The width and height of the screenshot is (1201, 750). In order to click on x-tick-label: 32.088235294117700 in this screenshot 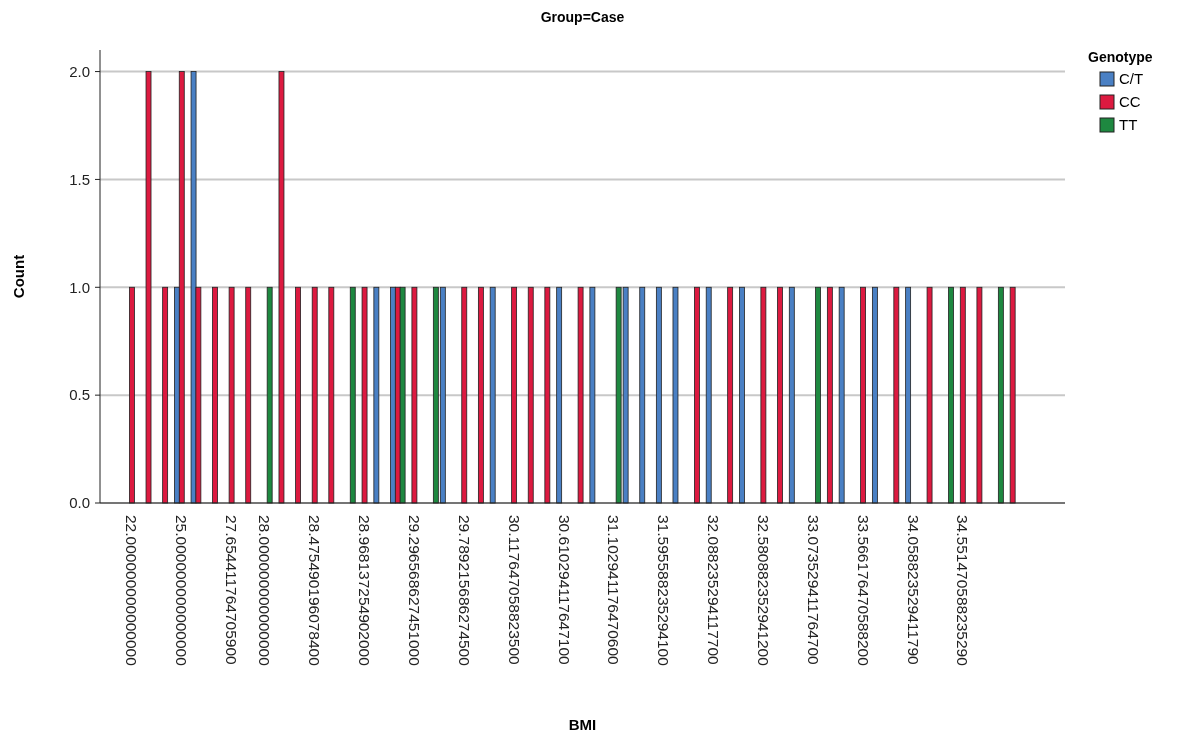, I will do `click(714, 590)`.